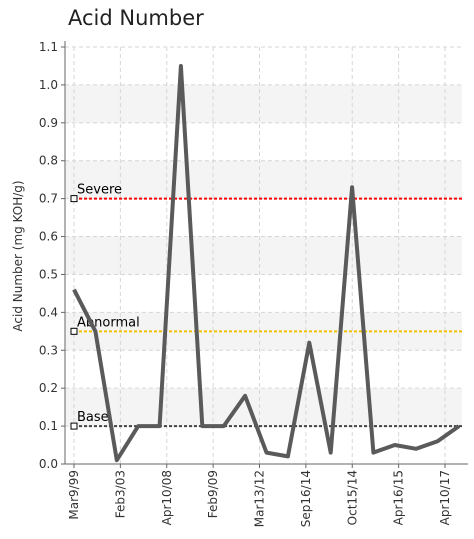 This screenshot has width=474, height=539. I want to click on y-axis-label: Acid Number (mg KOH/g), so click(18, 255).